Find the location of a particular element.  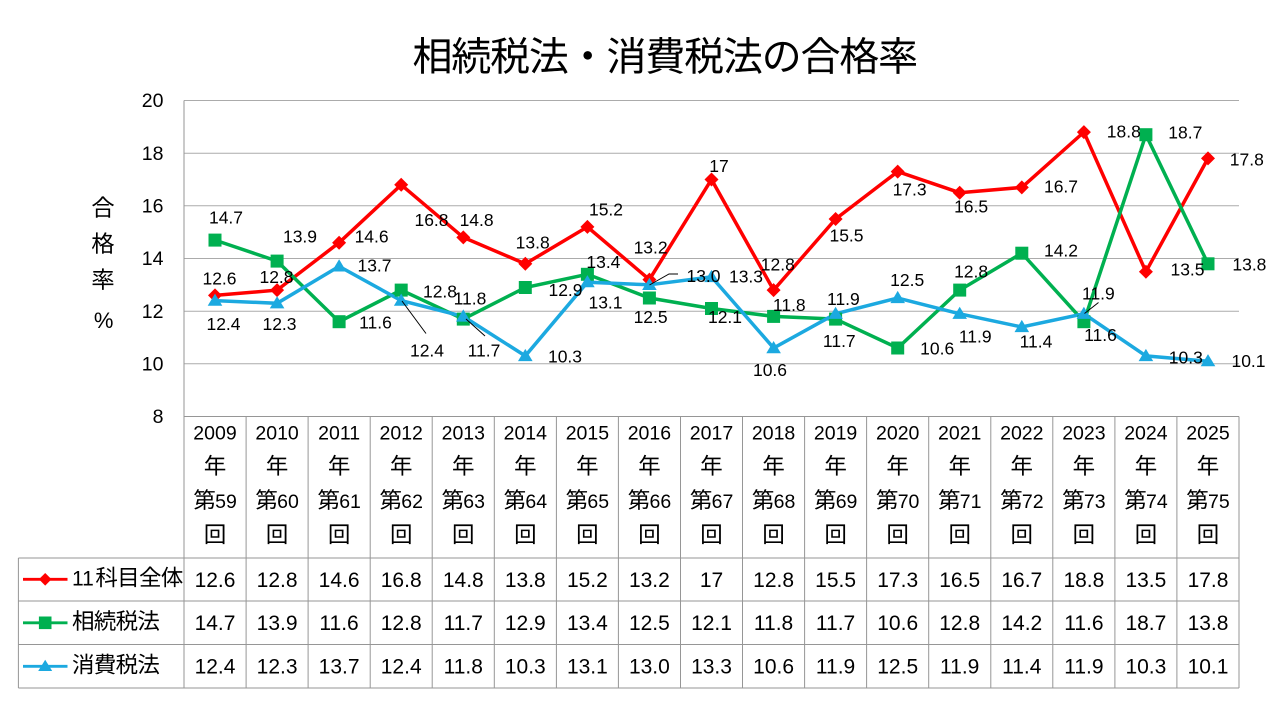

svg-text: 11.4 is located at coordinates (1022, 667).